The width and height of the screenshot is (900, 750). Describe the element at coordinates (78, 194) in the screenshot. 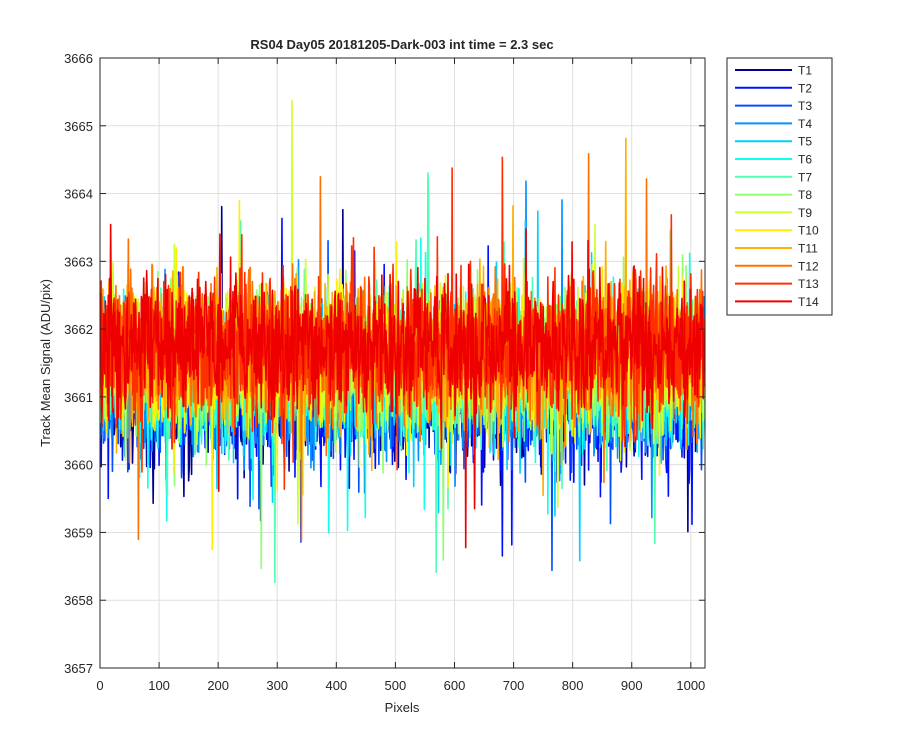

I see `y-tick-label: 3664` at that location.